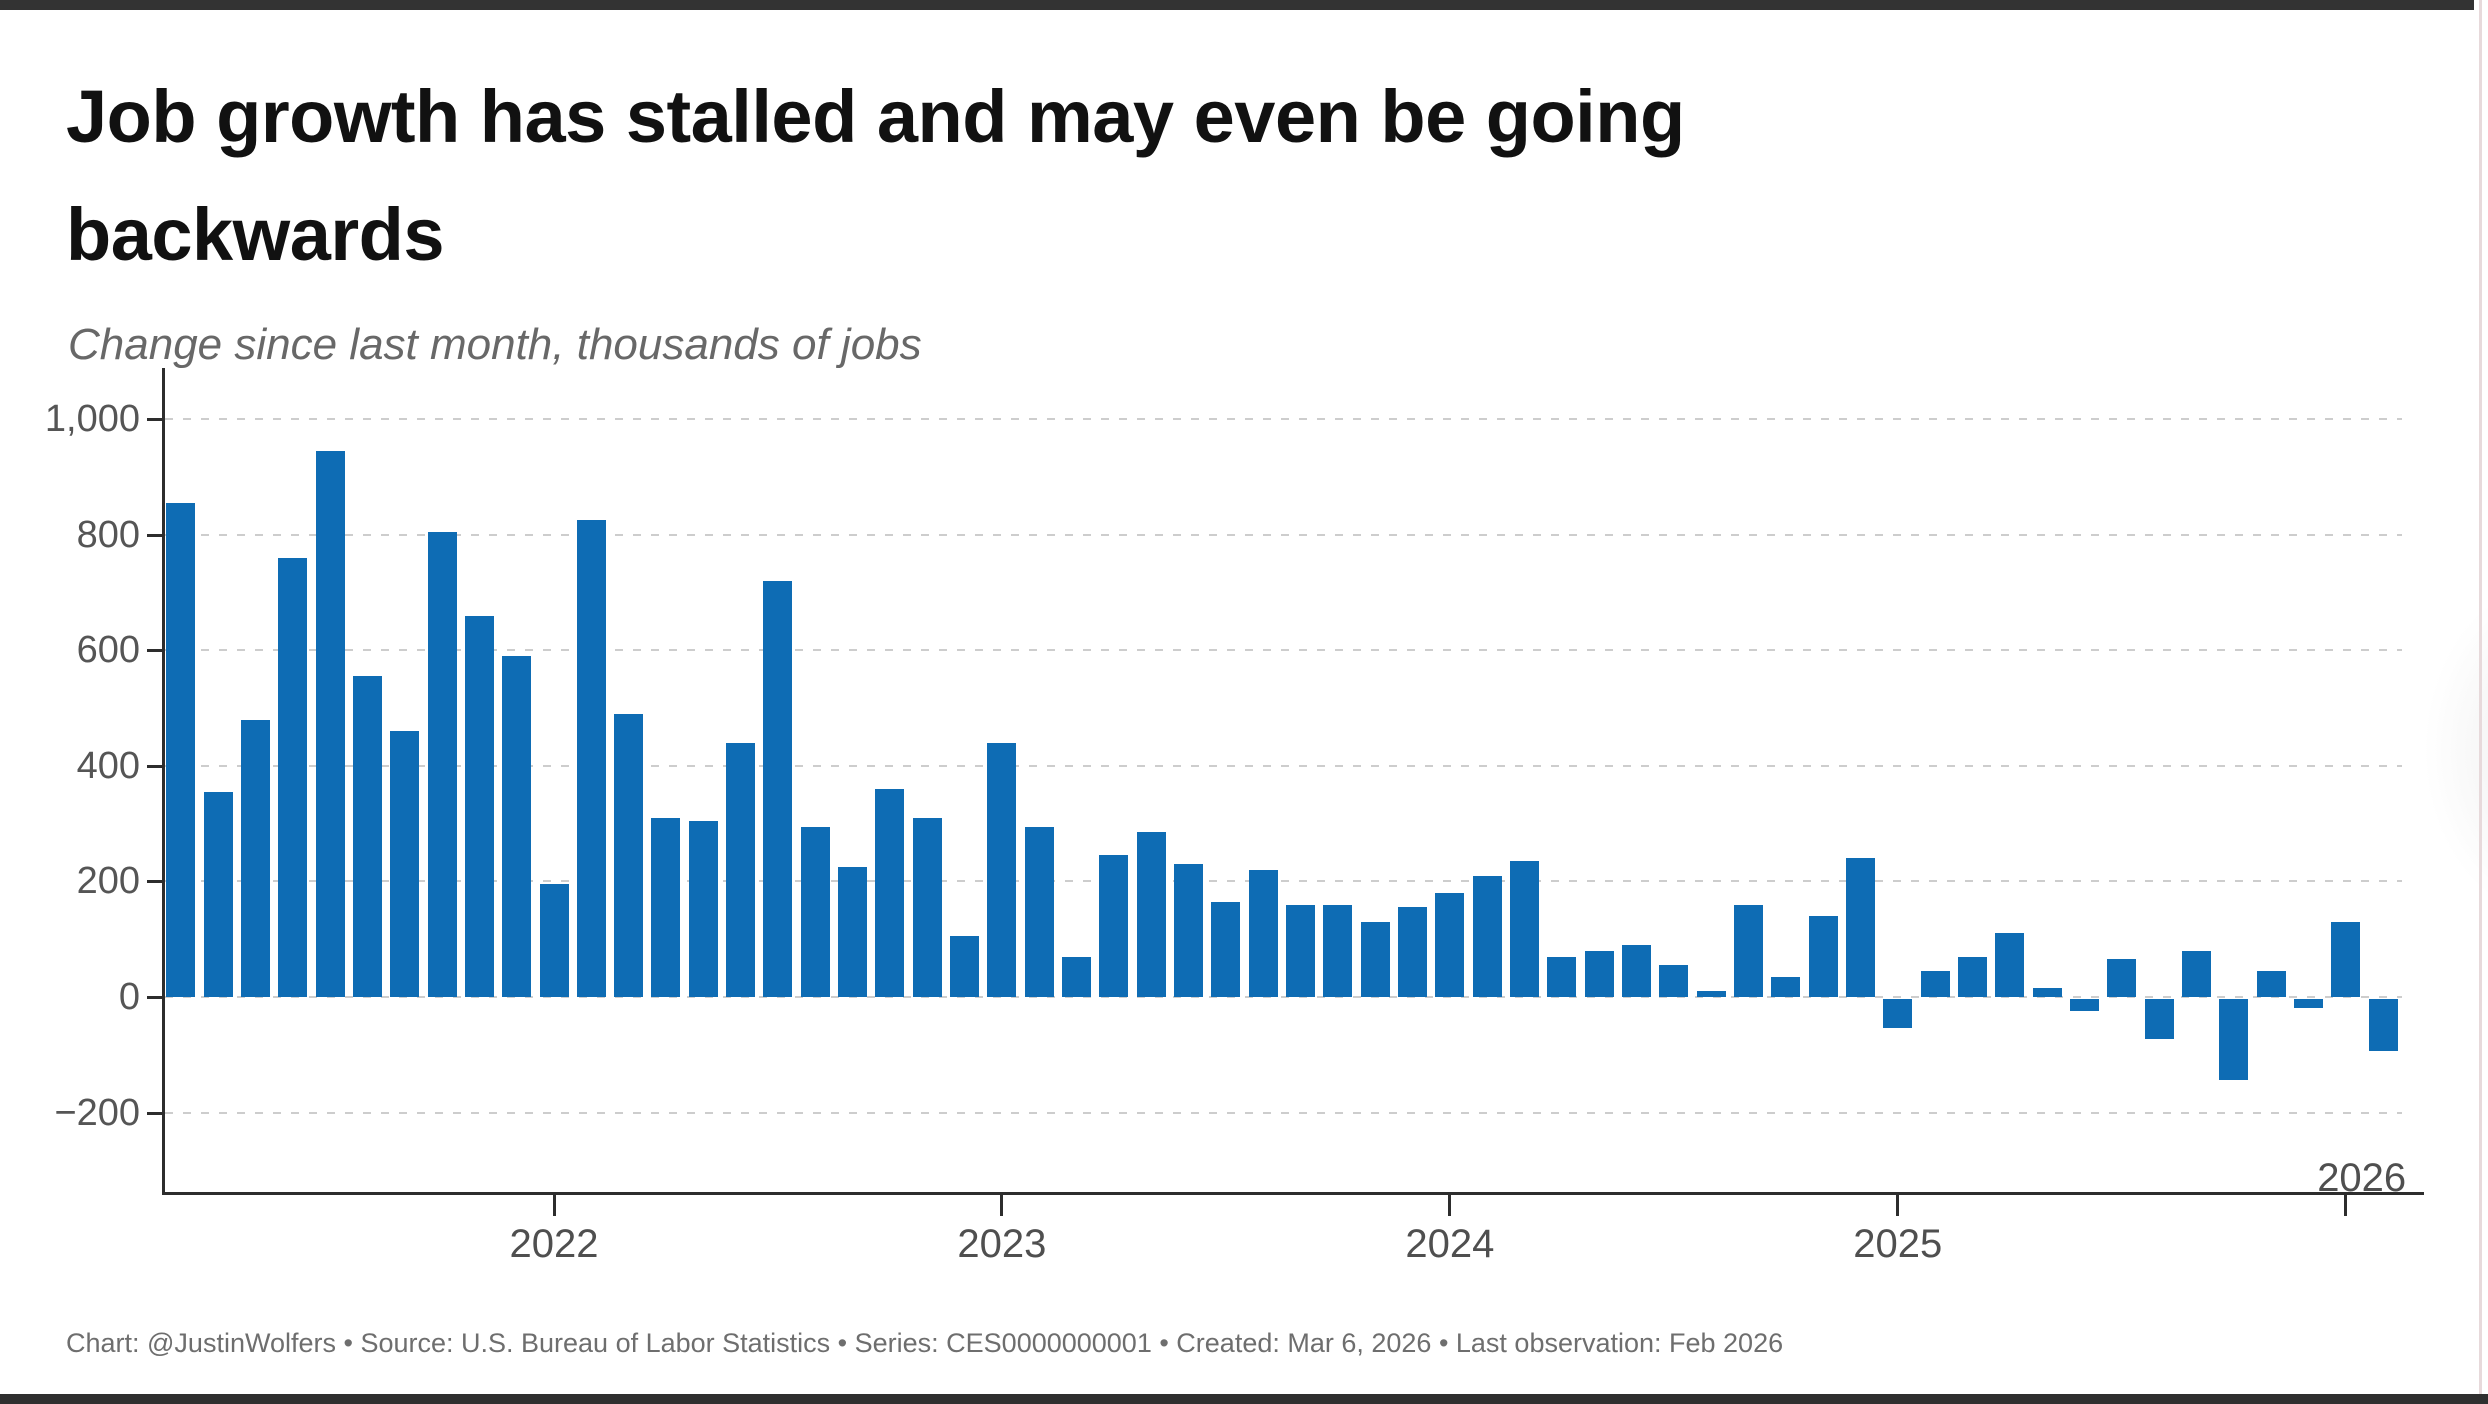  Describe the element at coordinates (255, 858) in the screenshot. I see `bar-may-2021` at that location.